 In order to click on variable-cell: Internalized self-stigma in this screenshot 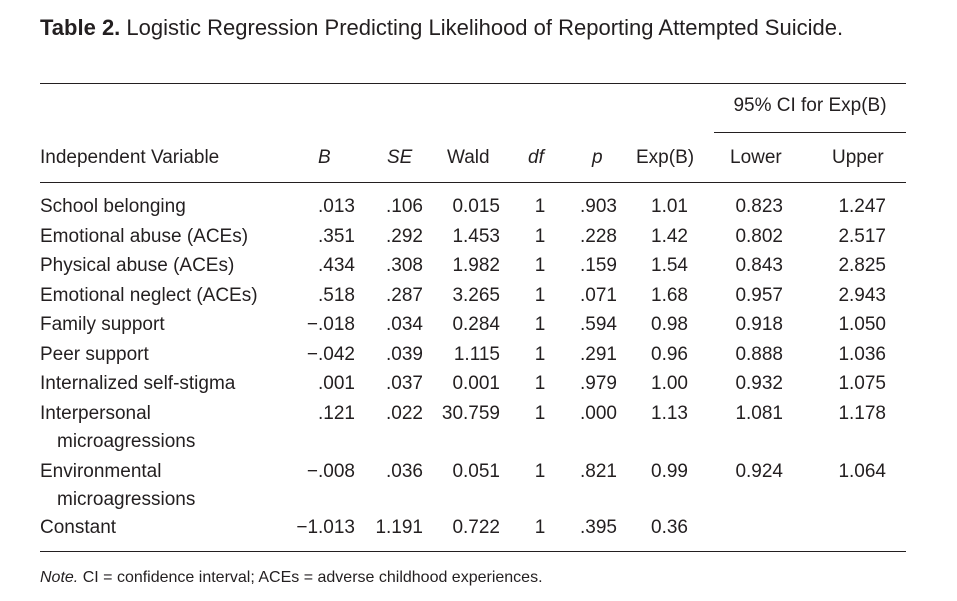, I will do `click(137, 384)`.